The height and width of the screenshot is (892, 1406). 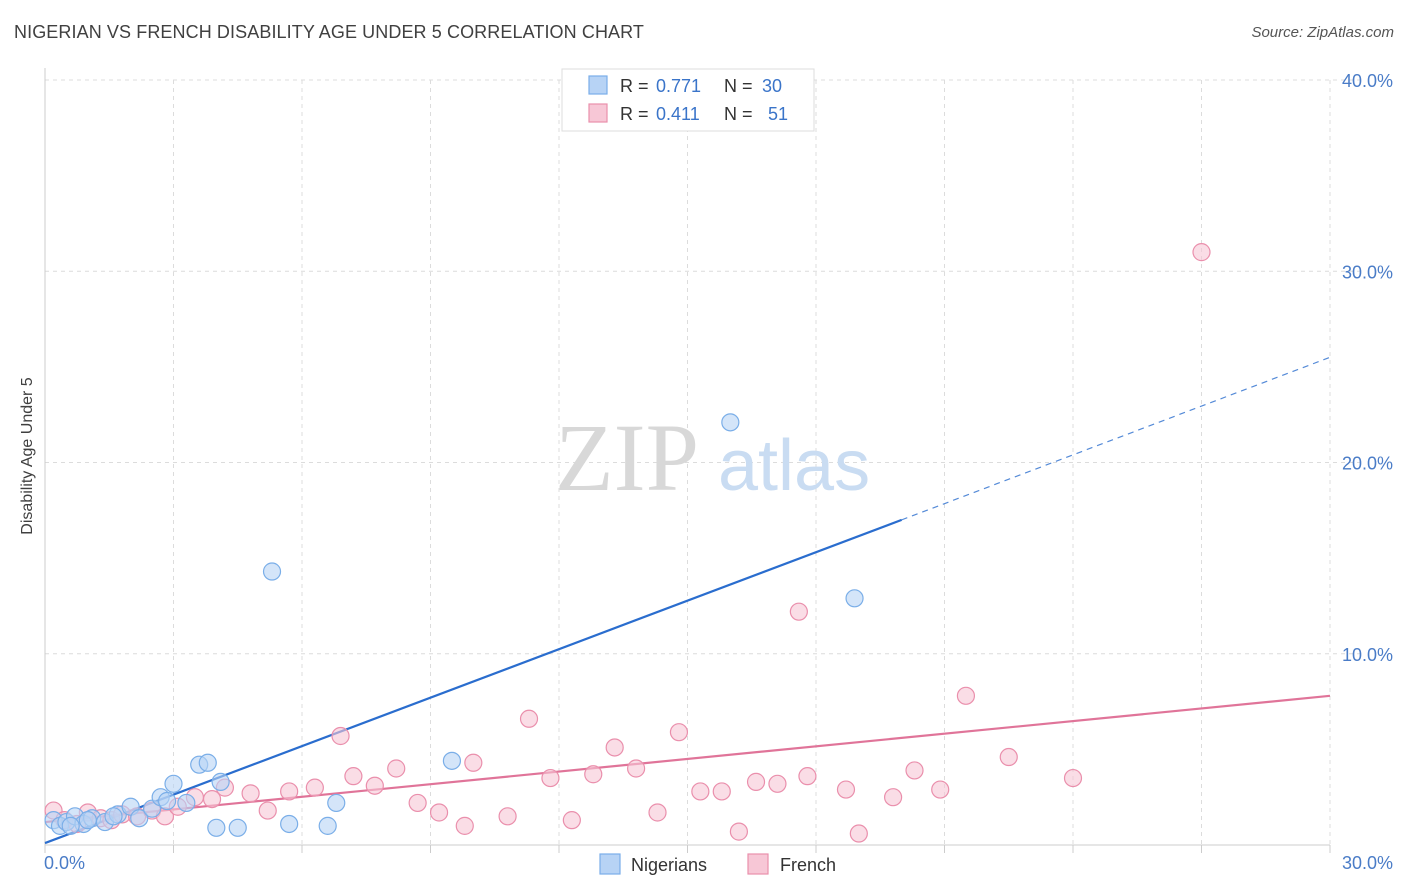 What do you see at coordinates (738, 114) in the screenshot?
I see `legend-n-label-french: N =` at bounding box center [738, 114].